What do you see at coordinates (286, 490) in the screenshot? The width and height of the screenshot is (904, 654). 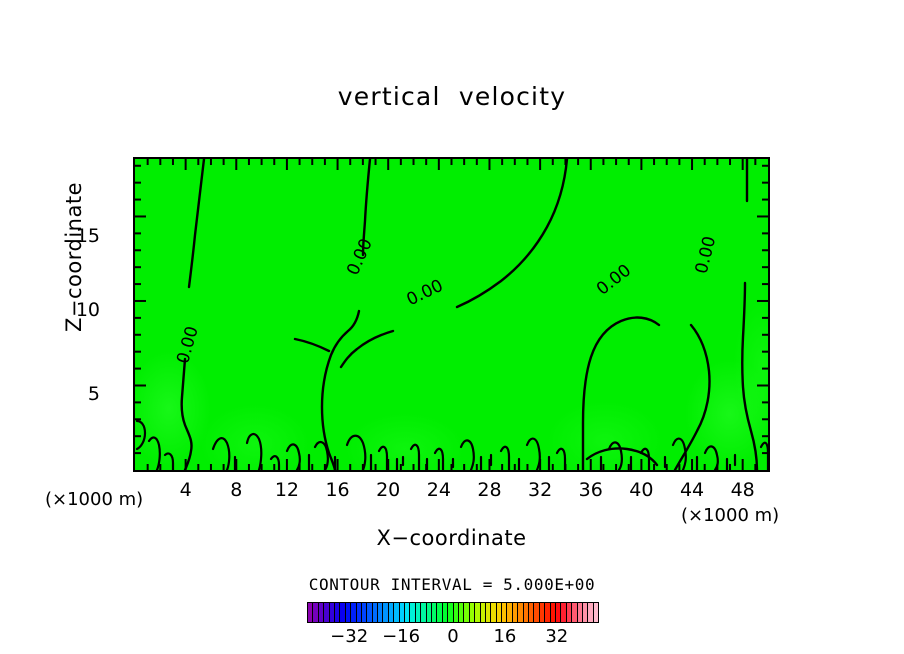 I see `x-tick-label-12: 12` at bounding box center [286, 490].